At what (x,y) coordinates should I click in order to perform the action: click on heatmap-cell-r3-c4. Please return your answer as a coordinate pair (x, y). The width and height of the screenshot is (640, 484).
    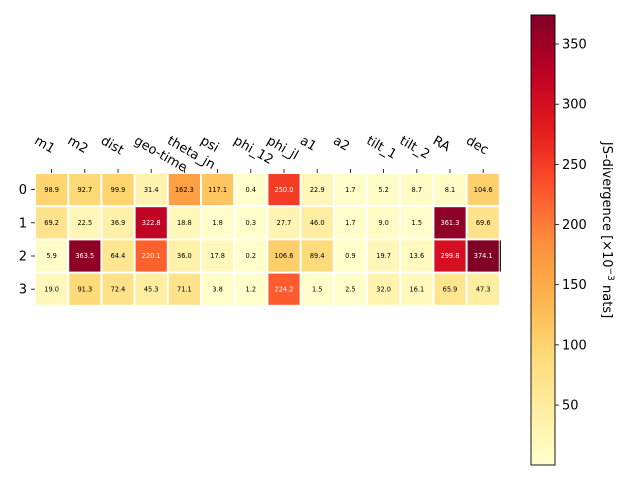
    Looking at the image, I should click on (184, 289).